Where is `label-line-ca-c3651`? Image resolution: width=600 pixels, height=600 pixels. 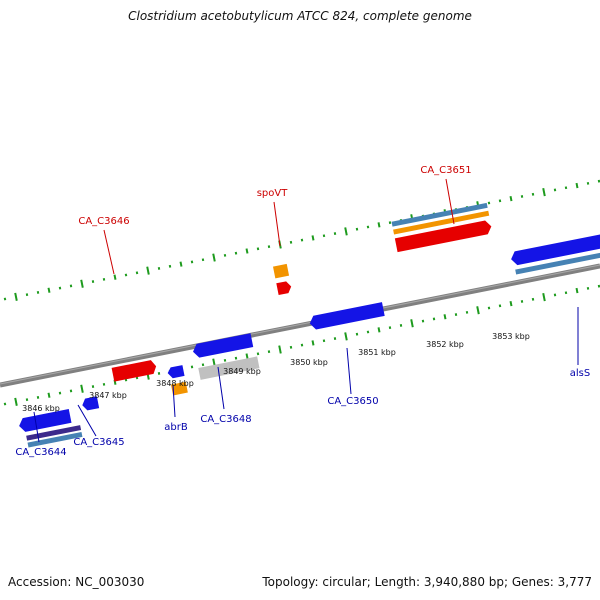
label-line-ca-c3651 is located at coordinates (450, 201).